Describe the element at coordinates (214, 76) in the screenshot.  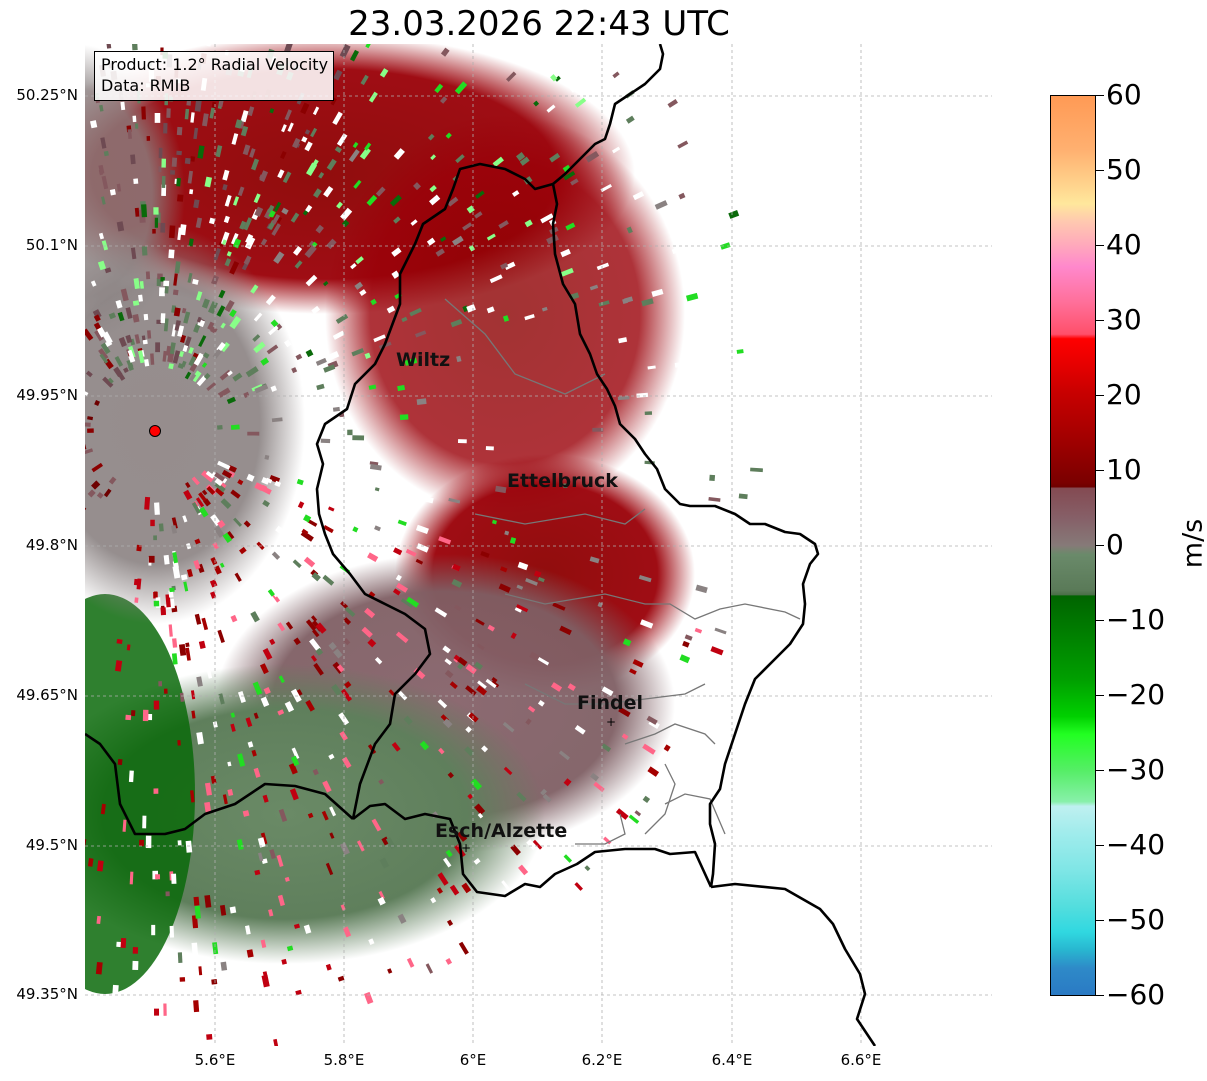
I see `product-info-box: Product: 1.2° Radial Velocity Data: RMIB` at that location.